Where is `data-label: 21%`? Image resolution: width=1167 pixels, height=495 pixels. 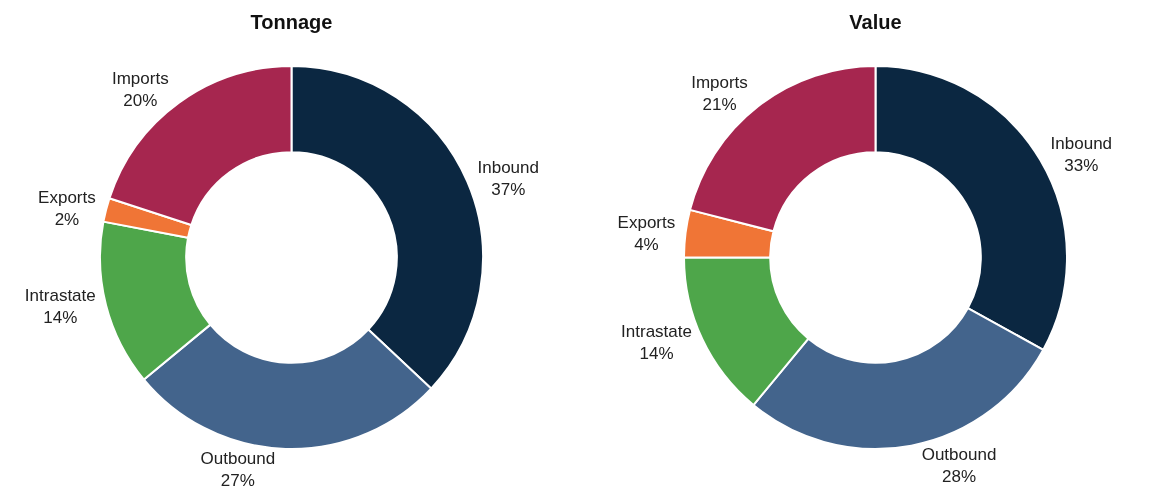 data-label: 21% is located at coordinates (719, 104).